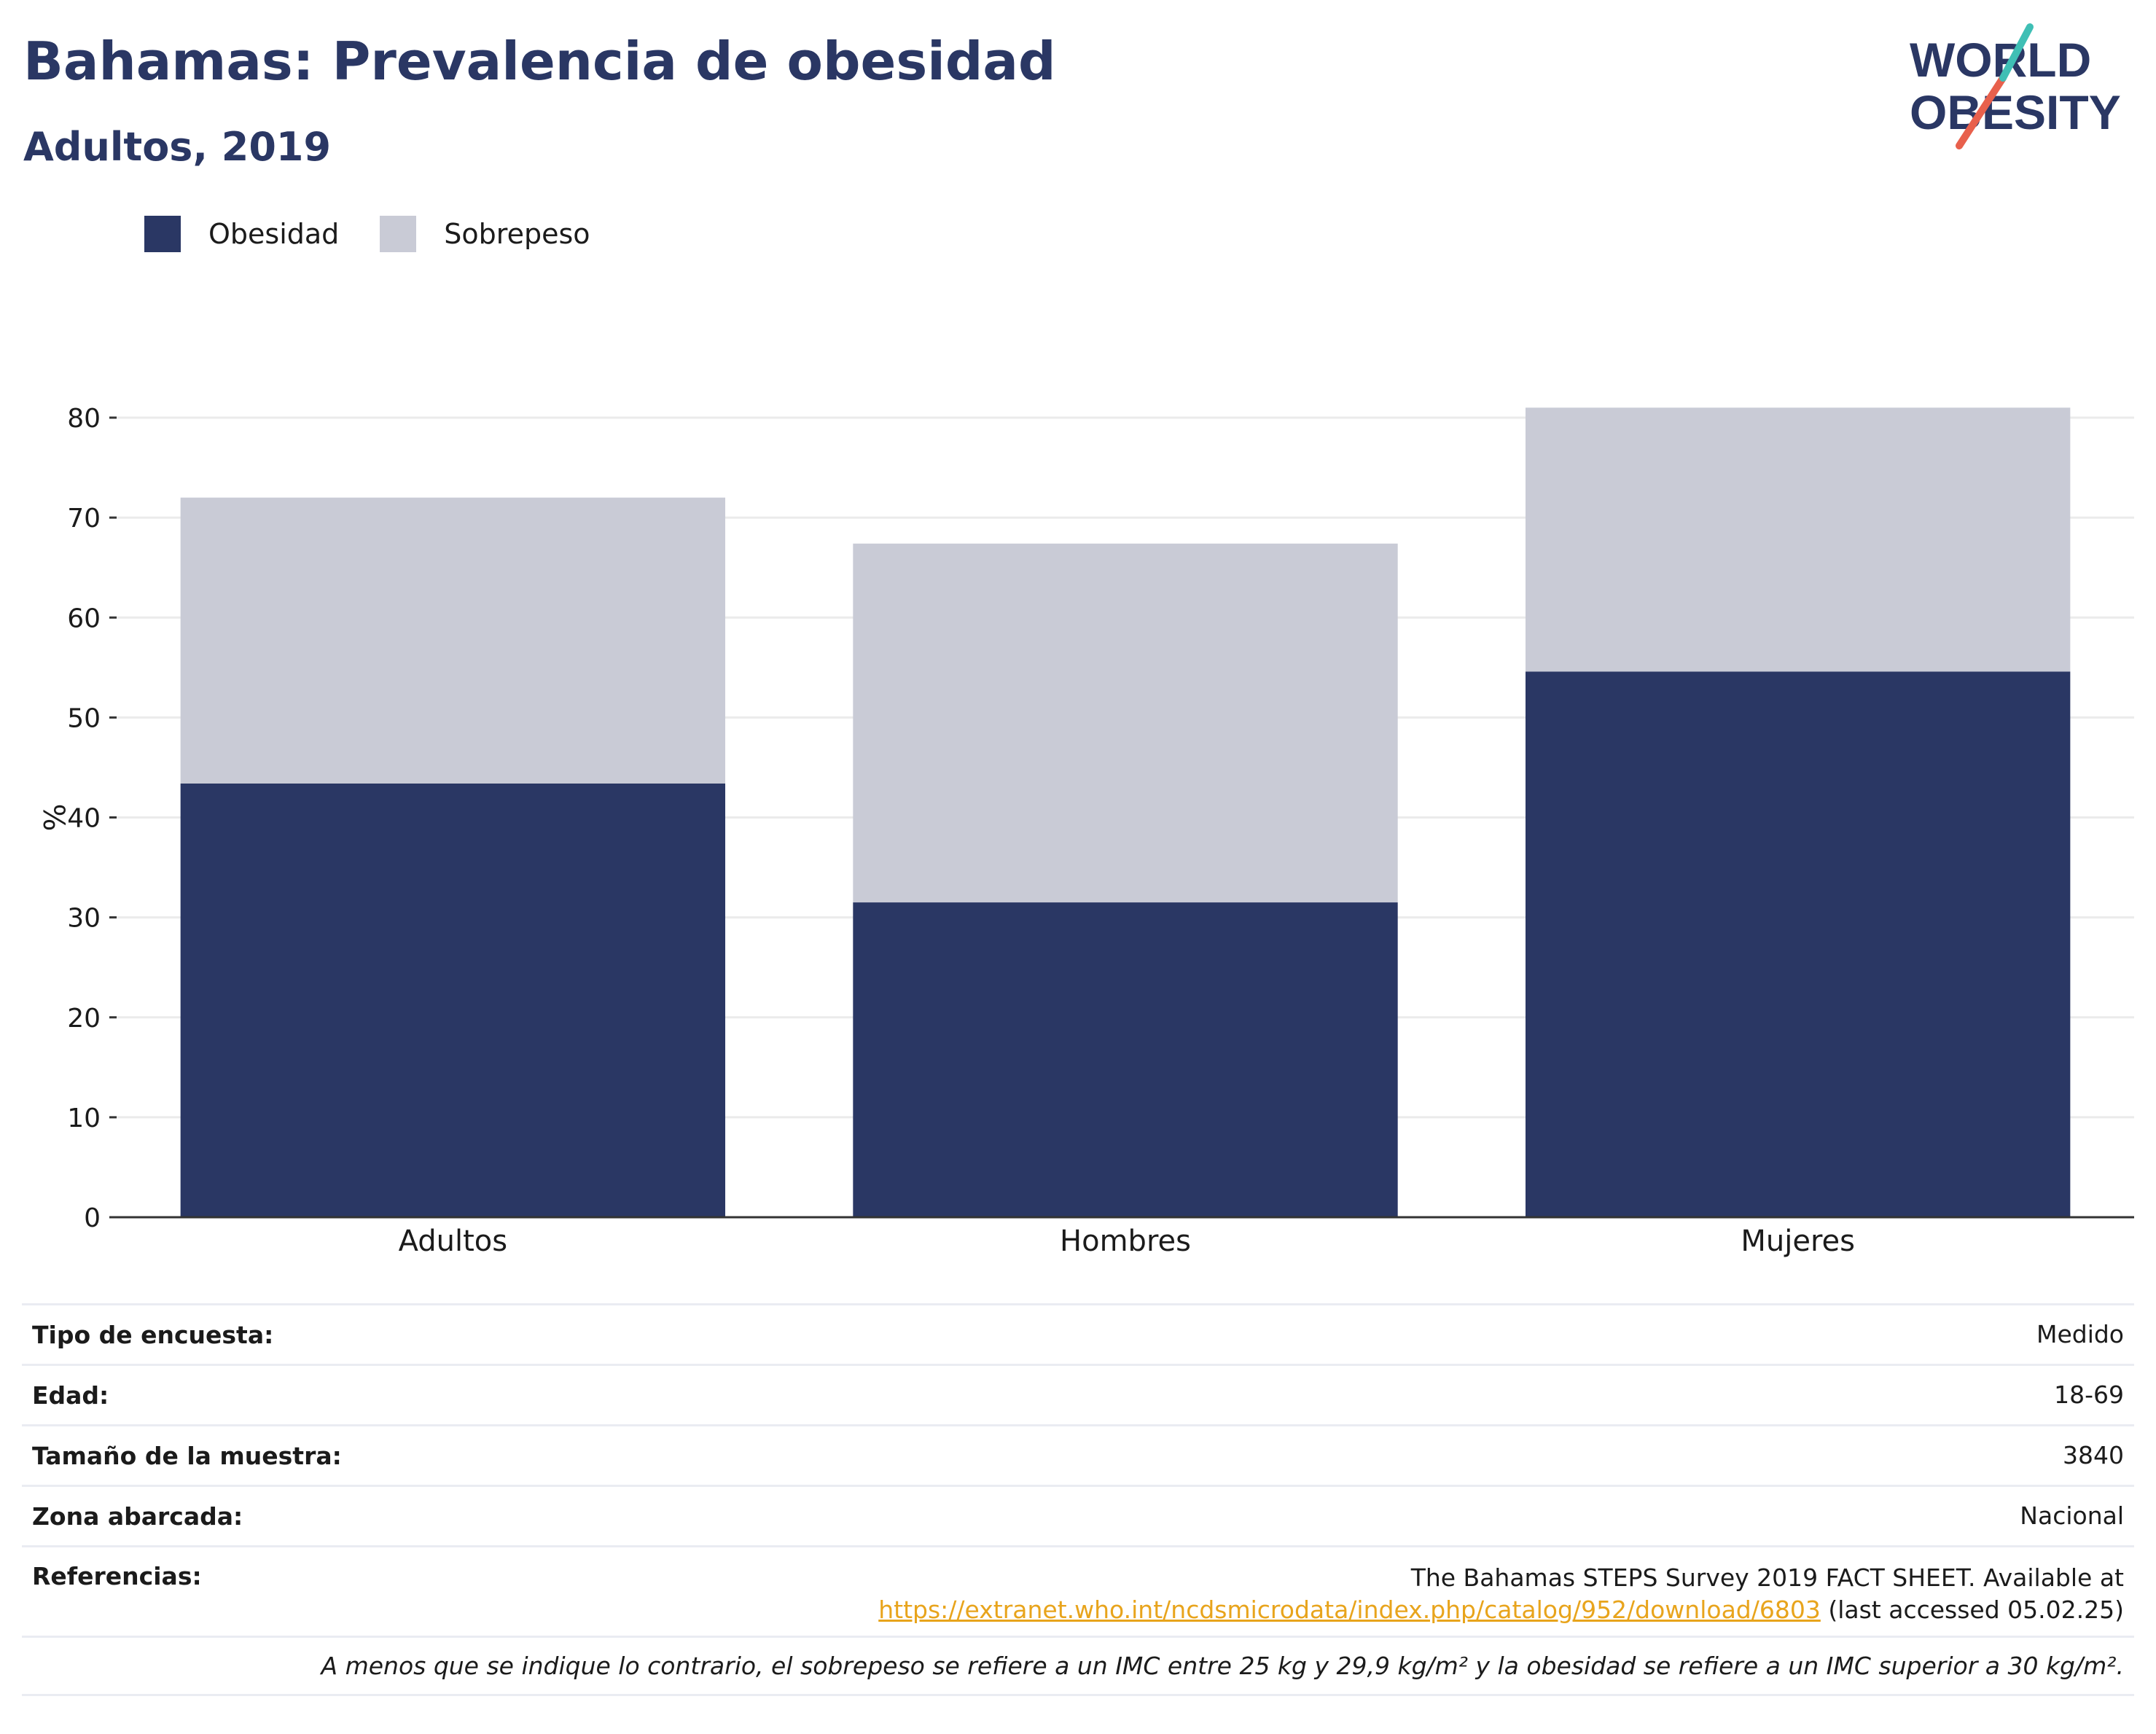 The image size is (2156, 1734). Describe the element at coordinates (153, 1334) in the screenshot. I see `survey-type-label: Tipo de encuesta:` at that location.